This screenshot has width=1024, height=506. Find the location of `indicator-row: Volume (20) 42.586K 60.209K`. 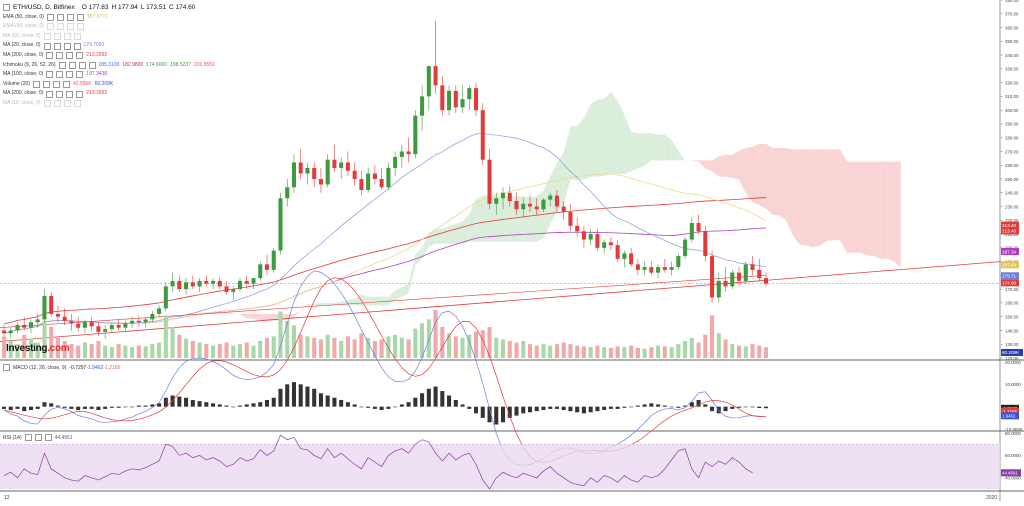

indicator-row: Volume (20) 42.586K 60.209K is located at coordinates (109, 85).